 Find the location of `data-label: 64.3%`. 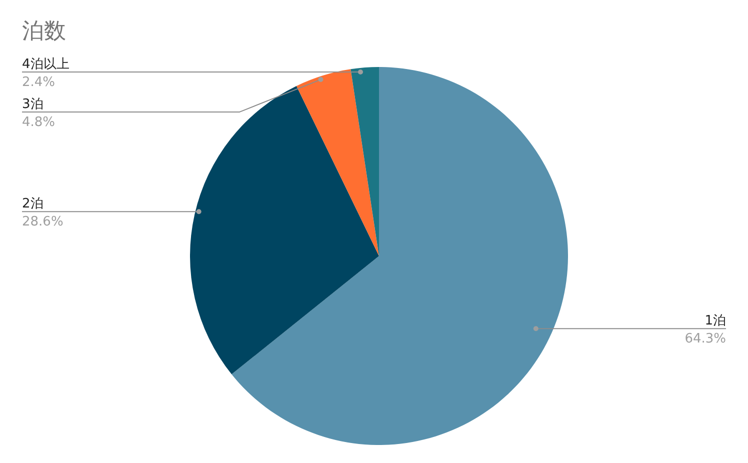

data-label: 64.3% is located at coordinates (705, 339).